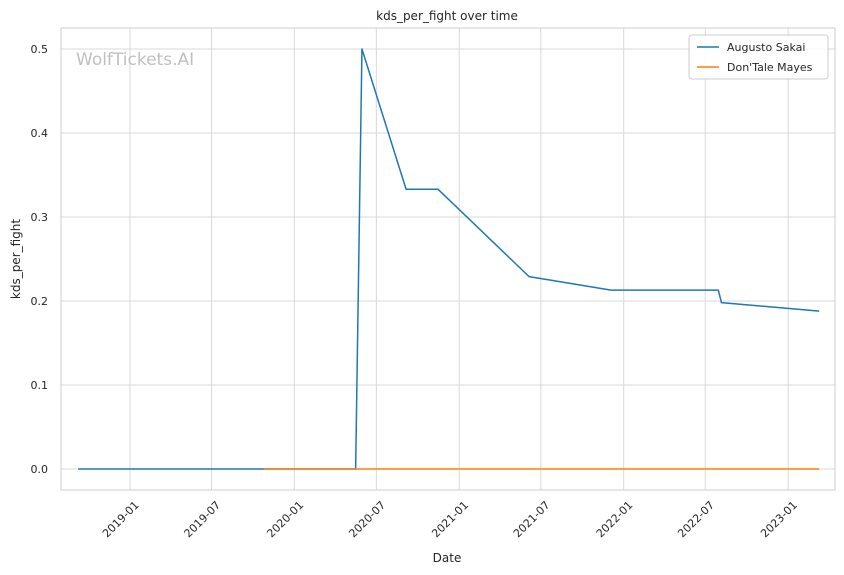 The width and height of the screenshot is (844, 575). What do you see at coordinates (770, 67) in the screenshot?
I see `legend-label: Don'Tale Mayes` at bounding box center [770, 67].